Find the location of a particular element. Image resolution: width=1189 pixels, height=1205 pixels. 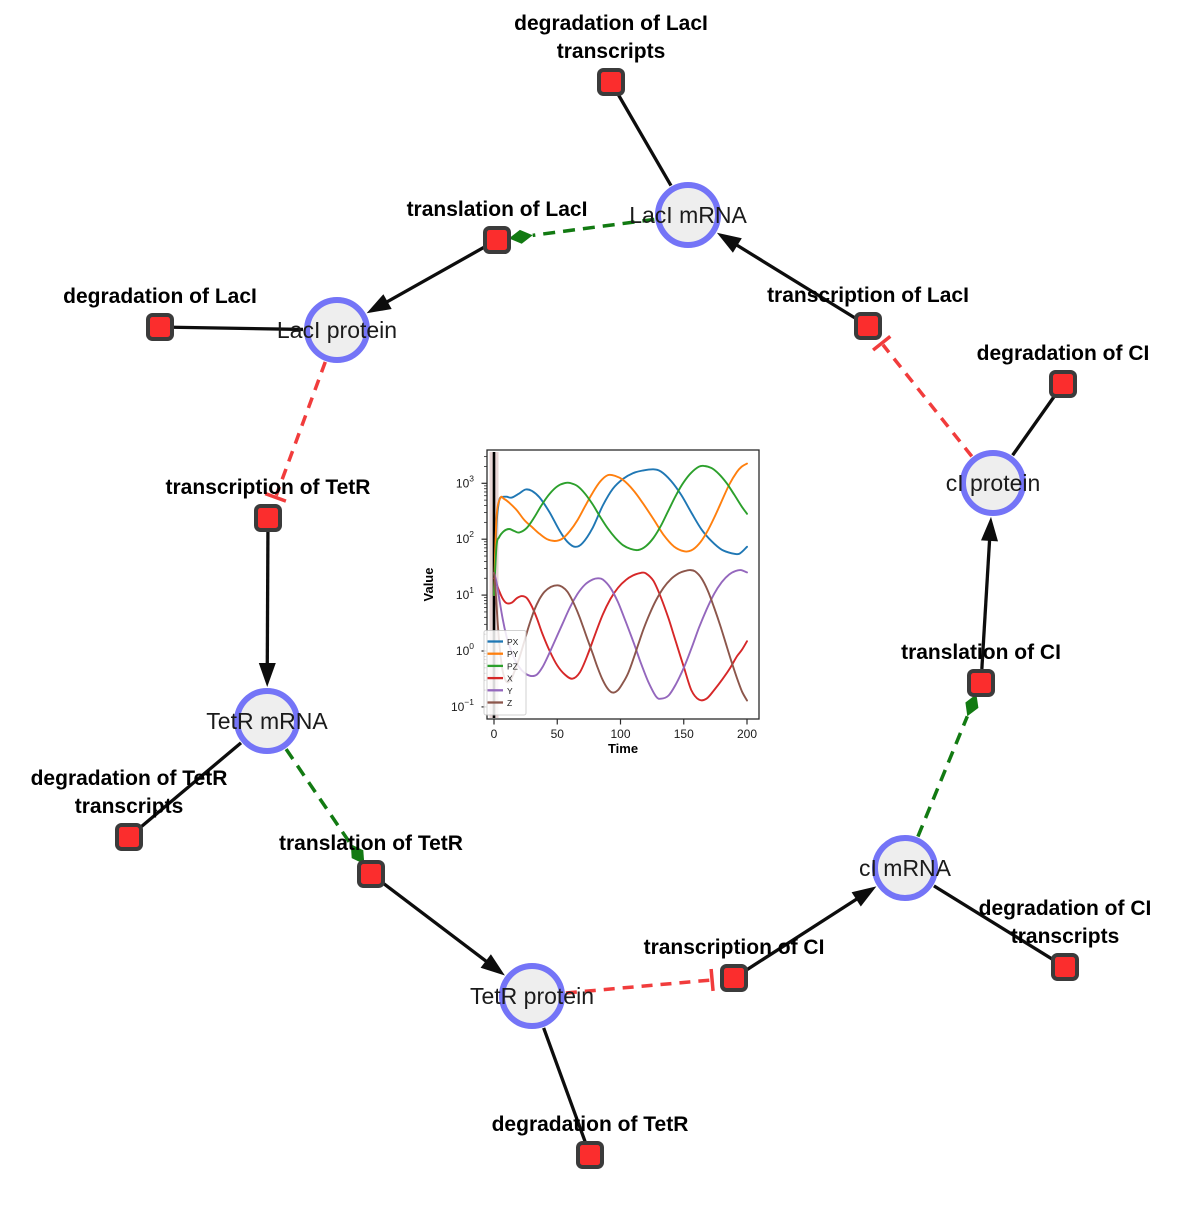

reaction-label-transl_ci: translation of CI is located at coordinates (981, 652).